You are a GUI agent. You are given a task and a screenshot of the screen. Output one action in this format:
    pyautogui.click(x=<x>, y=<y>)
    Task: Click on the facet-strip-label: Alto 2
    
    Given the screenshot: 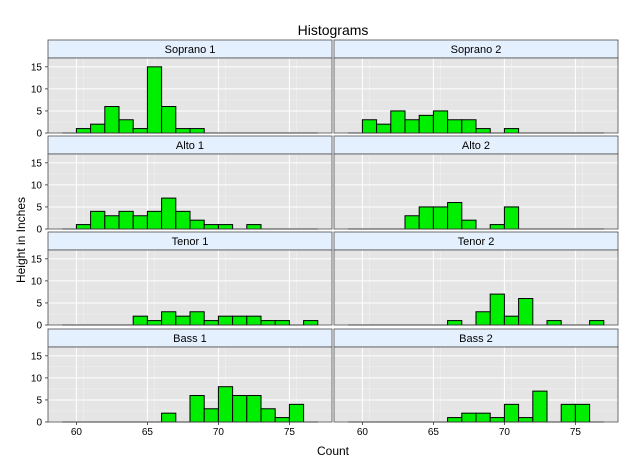 What is the action you would take?
    pyautogui.click(x=476, y=146)
    